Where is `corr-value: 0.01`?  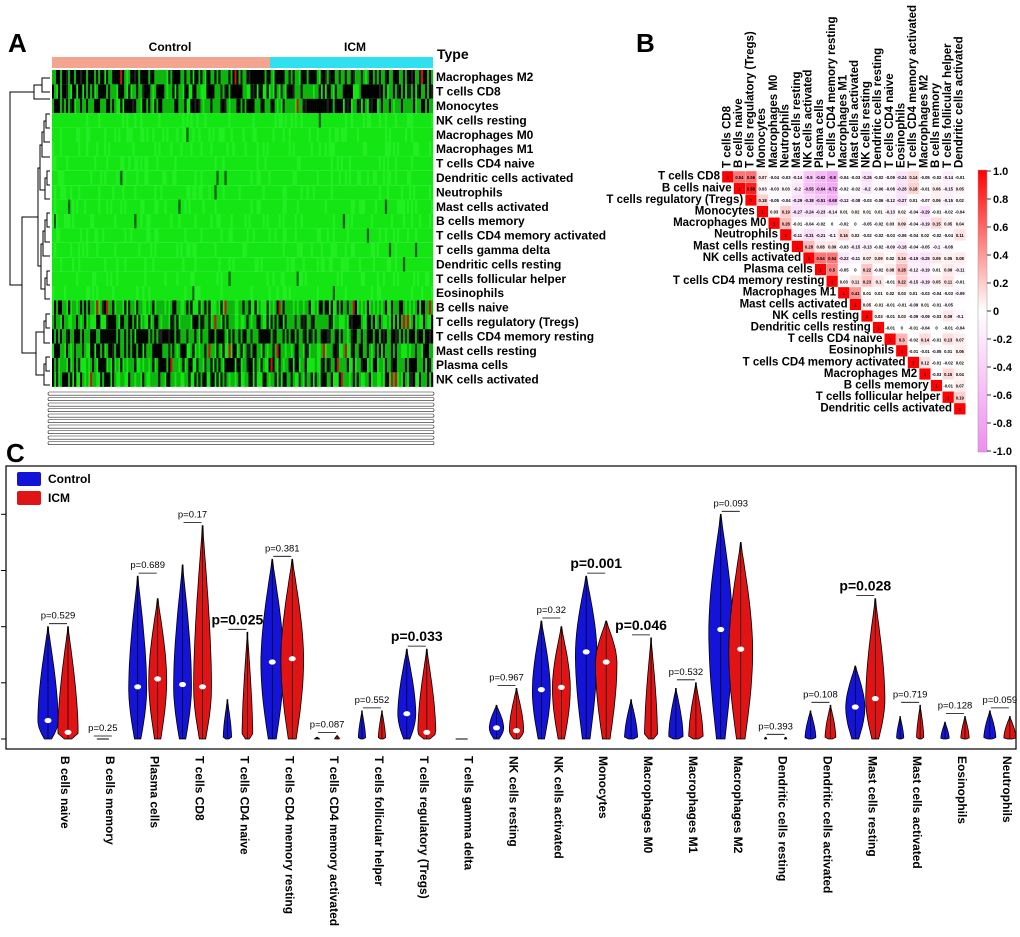 corr-value: 0.01 is located at coordinates (867, 293).